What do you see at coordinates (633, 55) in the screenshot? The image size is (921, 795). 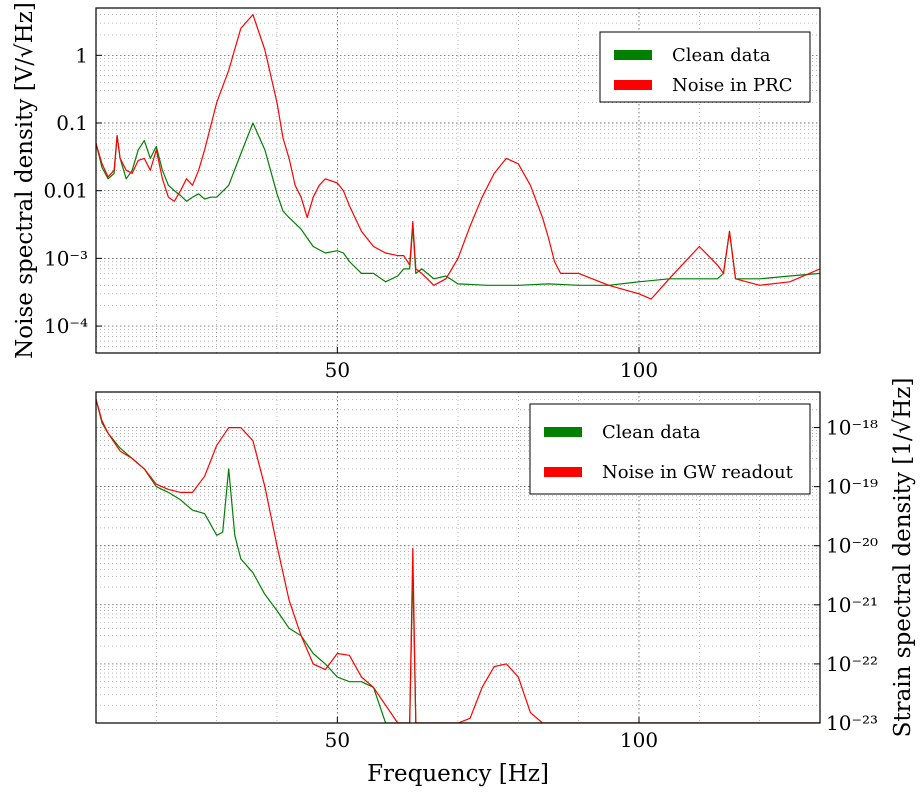 I see `top-legend-swatch-clean` at bounding box center [633, 55].